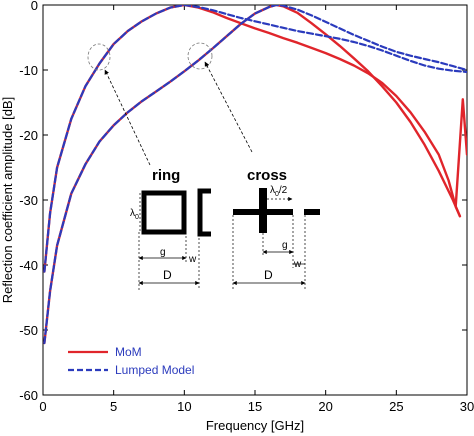 Image resolution: width=474 pixels, height=436 pixels. What do you see at coordinates (28, 330) in the screenshot?
I see `y-tick-label: -50` at bounding box center [28, 330].